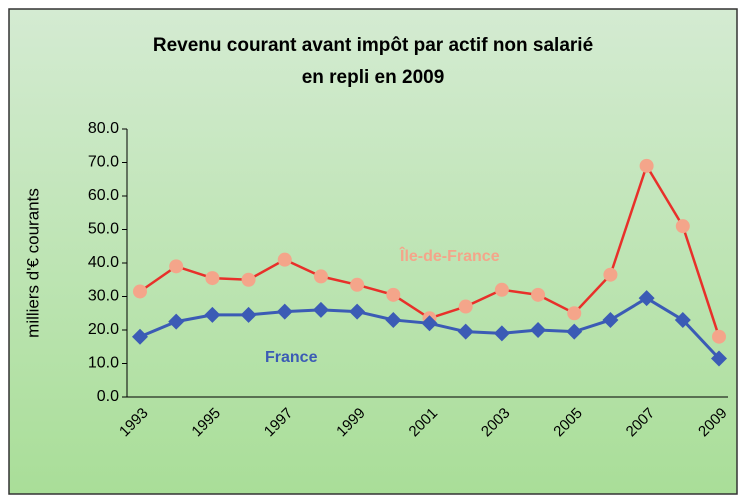  I want to click on y-tick-label: 0.0, so click(108, 396).